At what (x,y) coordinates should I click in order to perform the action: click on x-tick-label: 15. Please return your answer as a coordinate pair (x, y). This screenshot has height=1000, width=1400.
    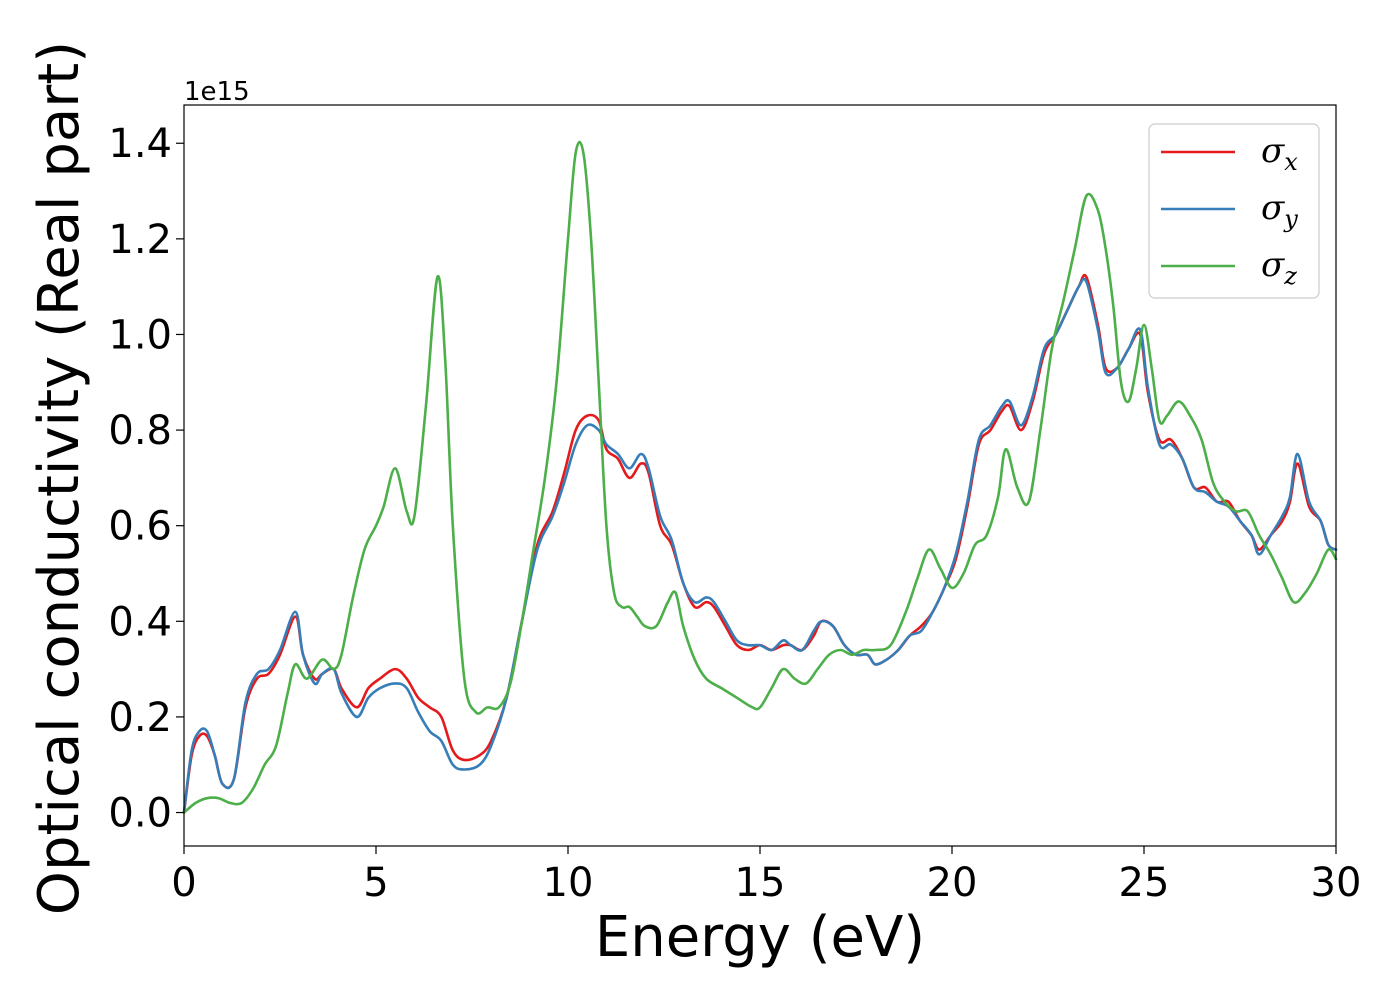
    Looking at the image, I should click on (760, 883).